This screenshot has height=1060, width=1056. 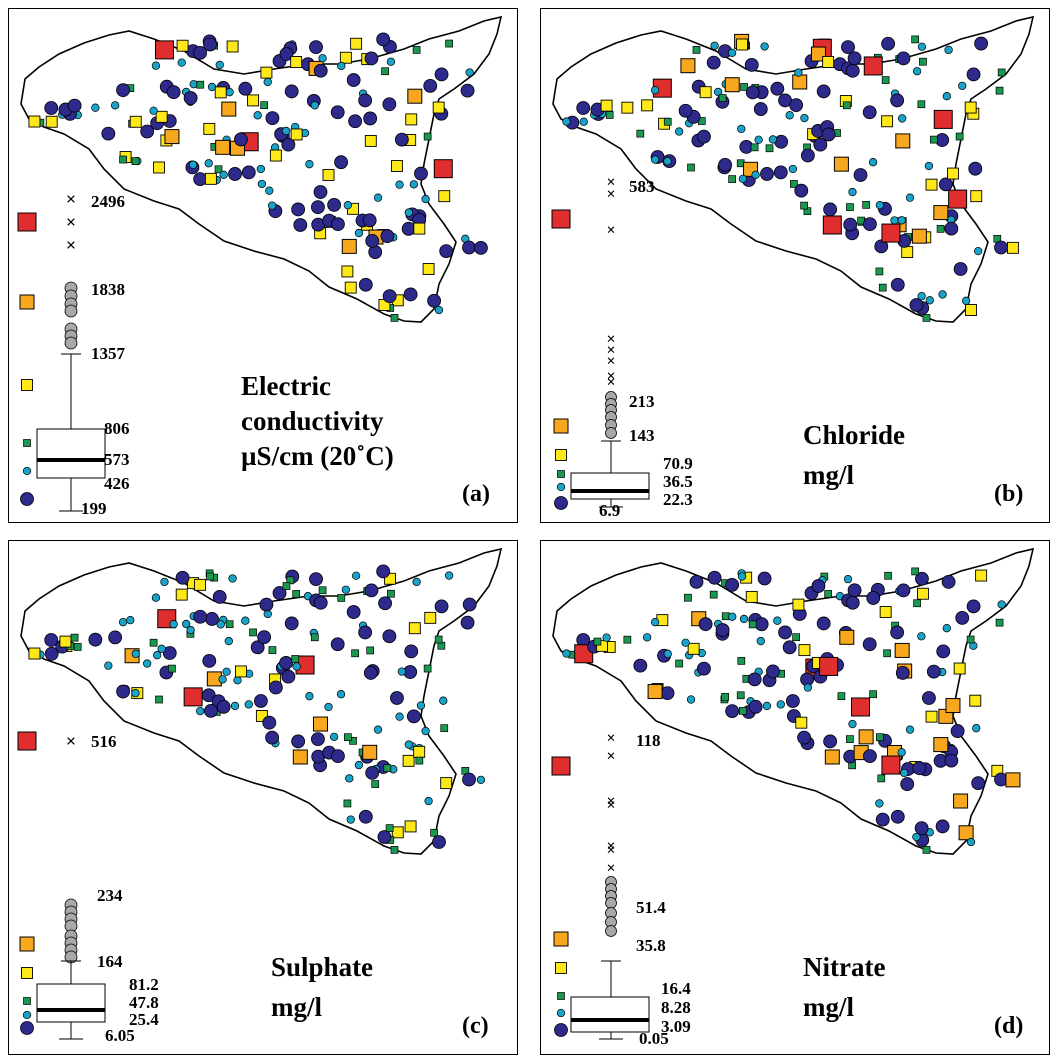 I want to click on boxplot-stat-label: 36.5, so click(x=678, y=481).